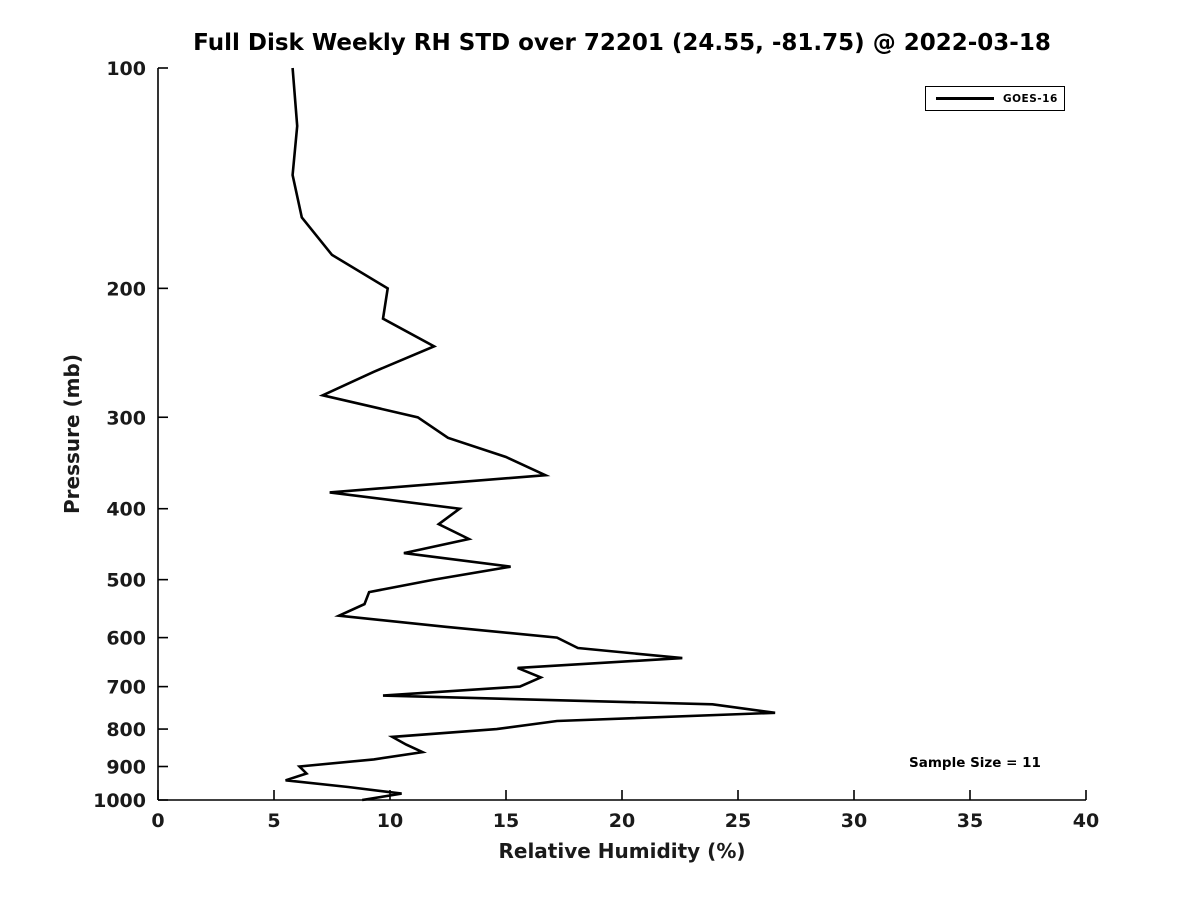  Describe the element at coordinates (126, 688) in the screenshot. I see `y-tick-label: 700` at that location.